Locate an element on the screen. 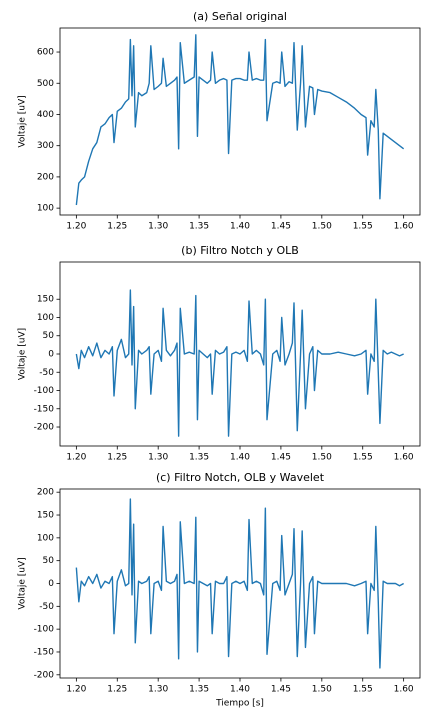 Image resolution: width=432 pixels, height=720 pixels. y-tick-label: 600 is located at coordinates (45, 53).